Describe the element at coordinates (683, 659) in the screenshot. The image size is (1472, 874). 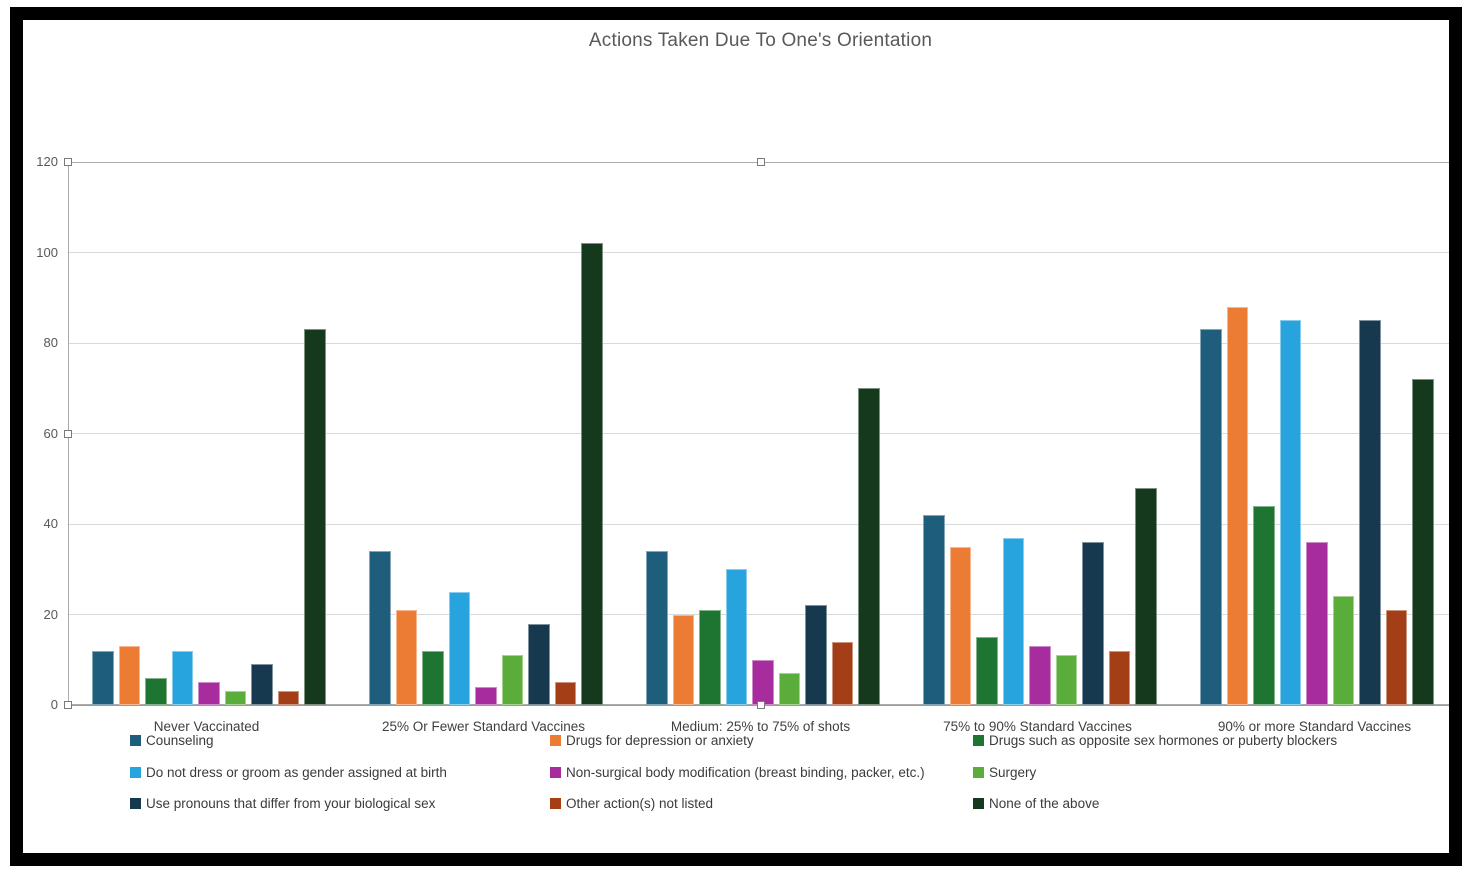
I see `bar-s2-c3` at that location.